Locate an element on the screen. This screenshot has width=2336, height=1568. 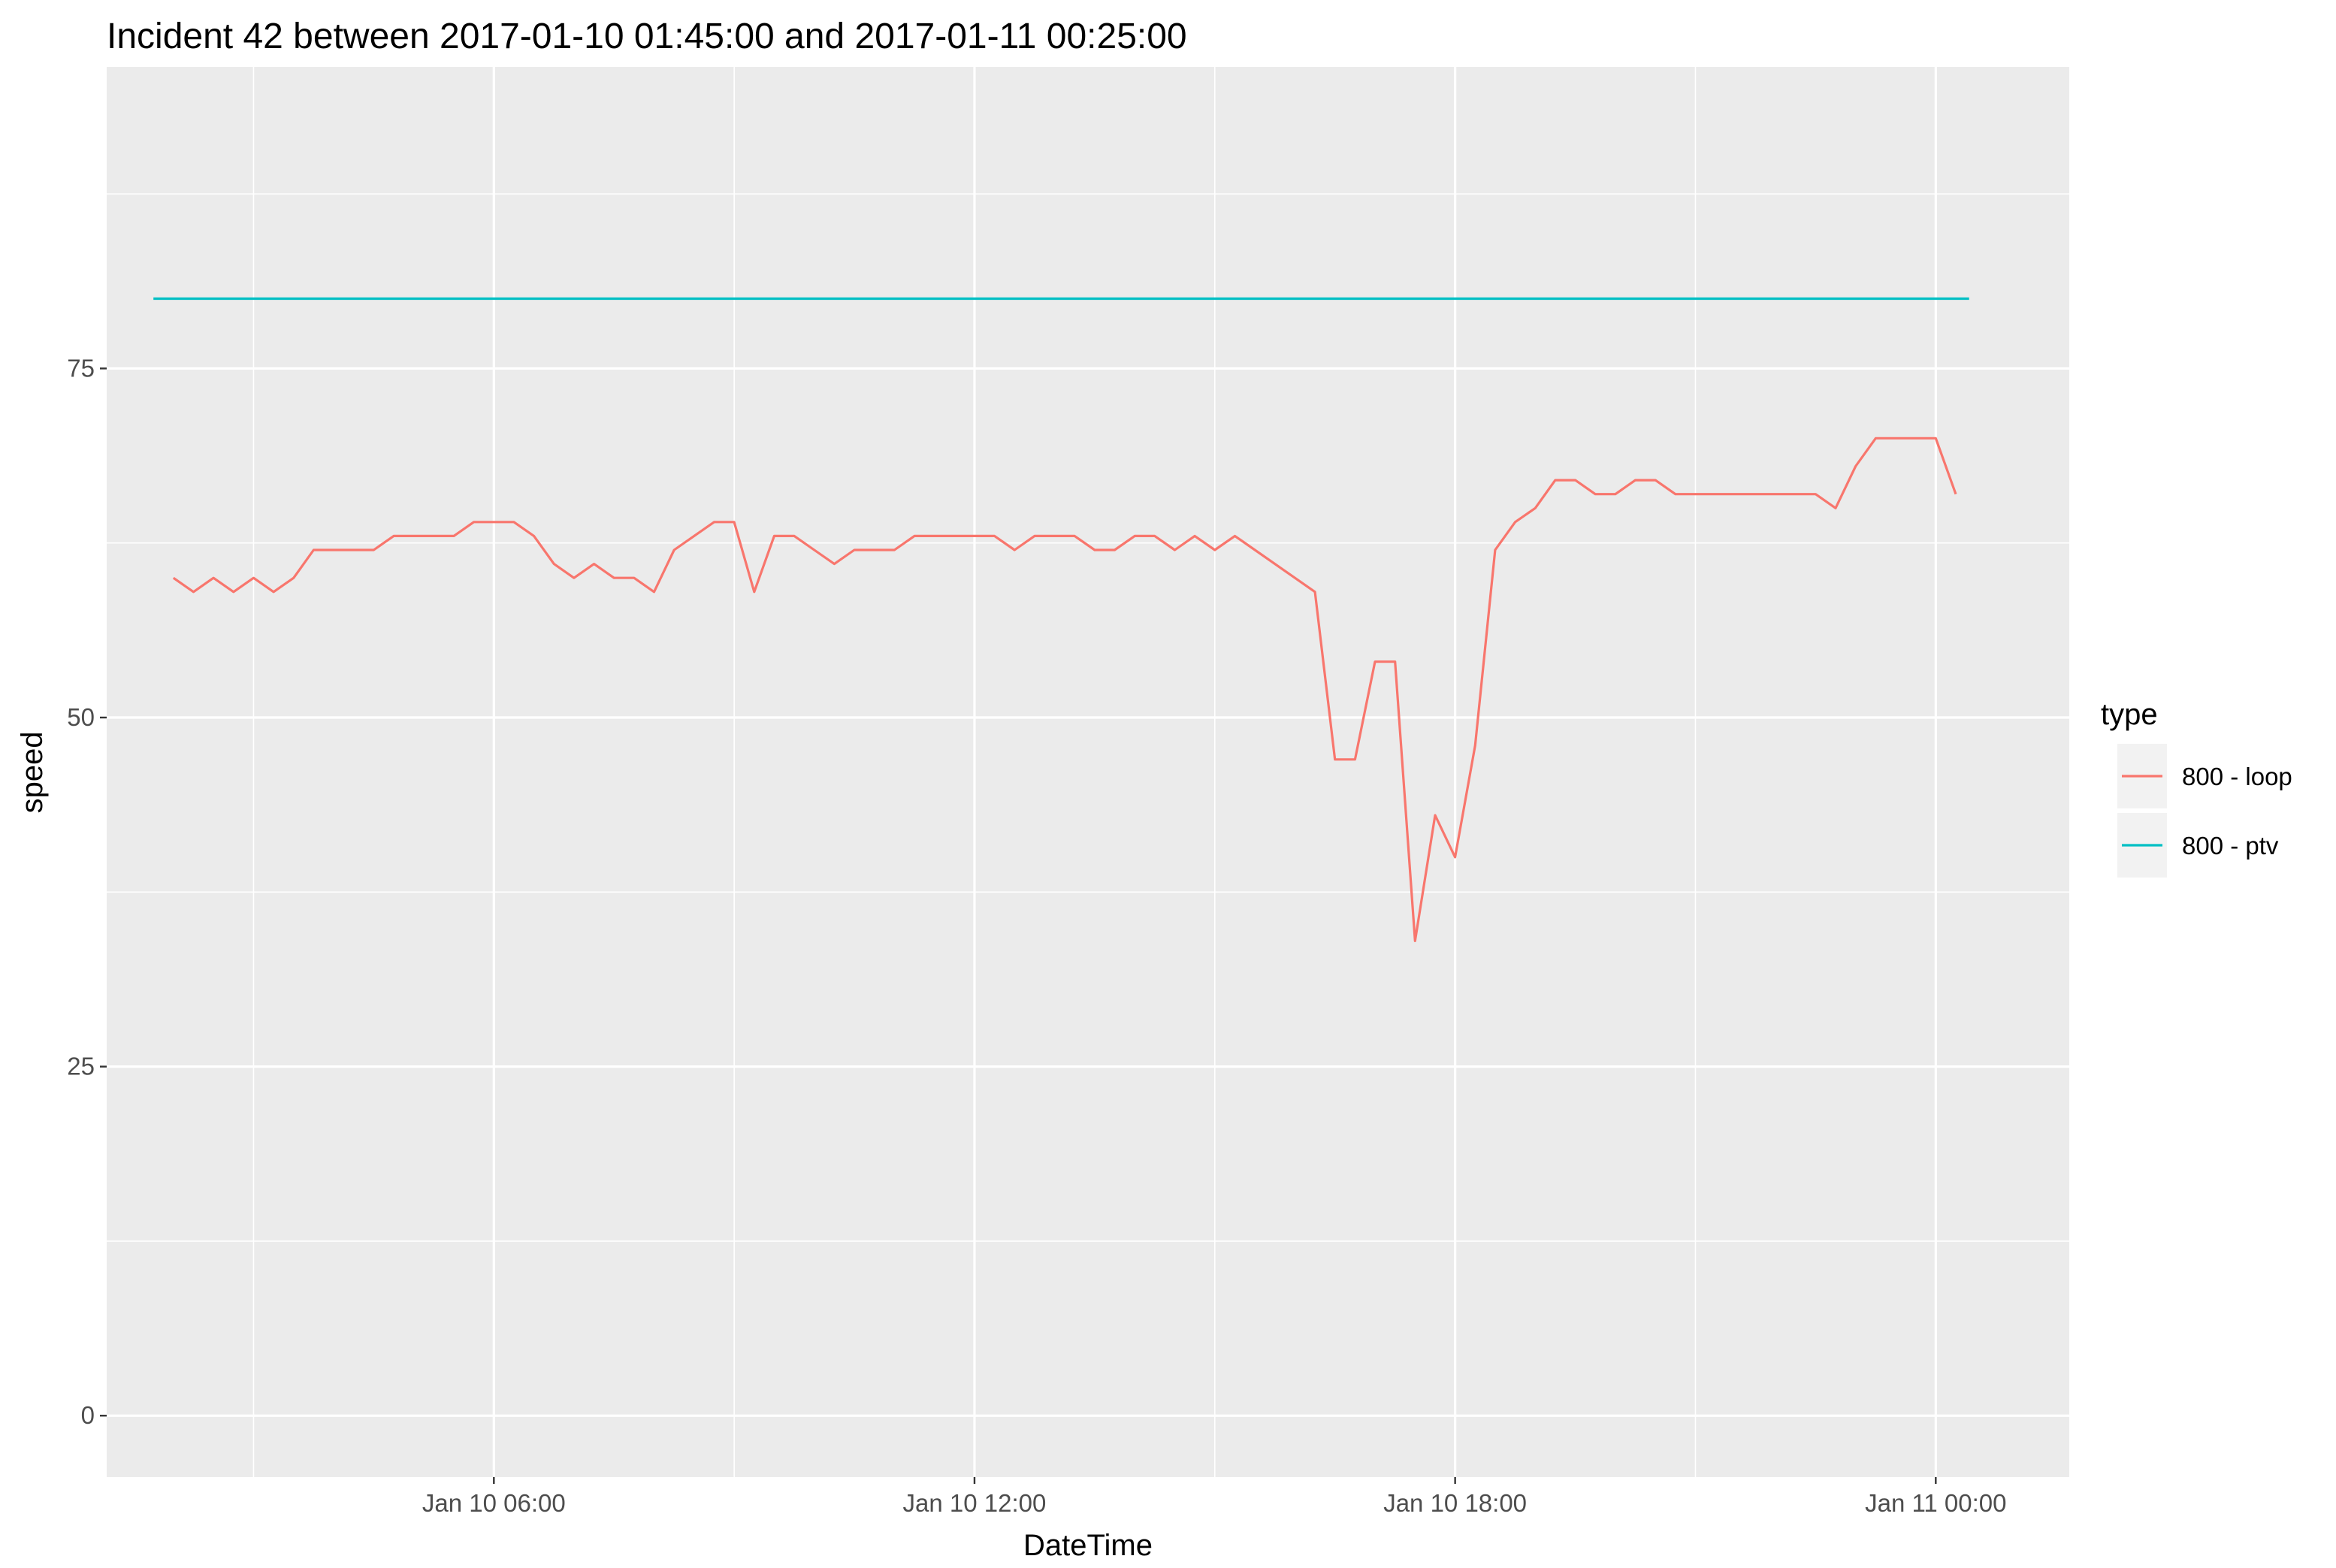
x-axis-title: DateTime is located at coordinates (1088, 1546).